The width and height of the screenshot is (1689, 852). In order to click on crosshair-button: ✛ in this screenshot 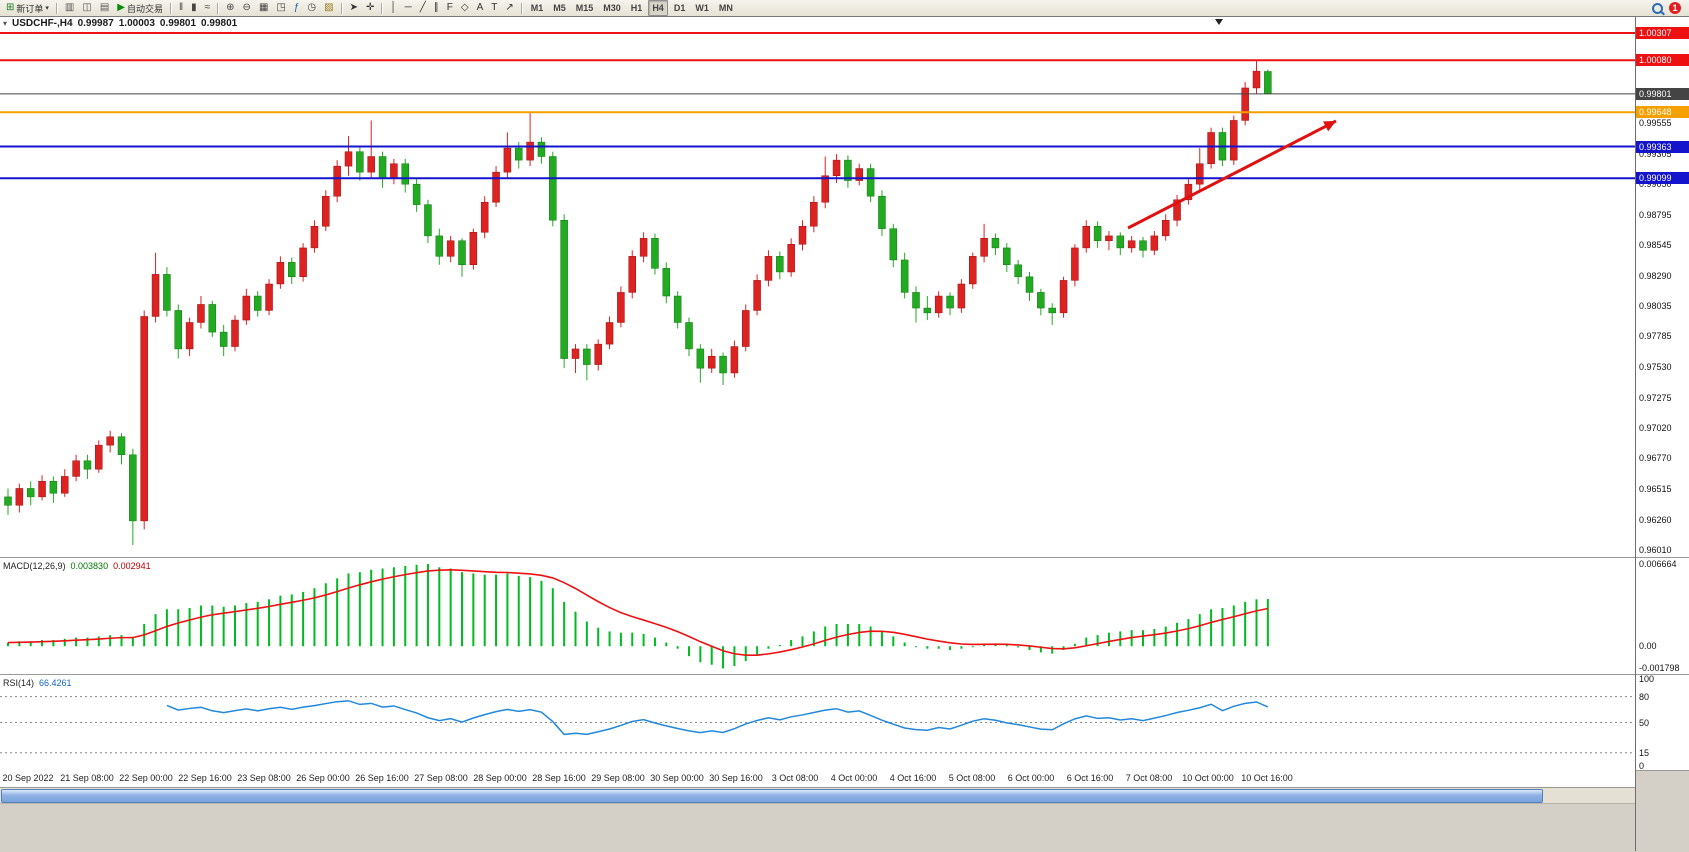, I will do `click(370, 8)`.